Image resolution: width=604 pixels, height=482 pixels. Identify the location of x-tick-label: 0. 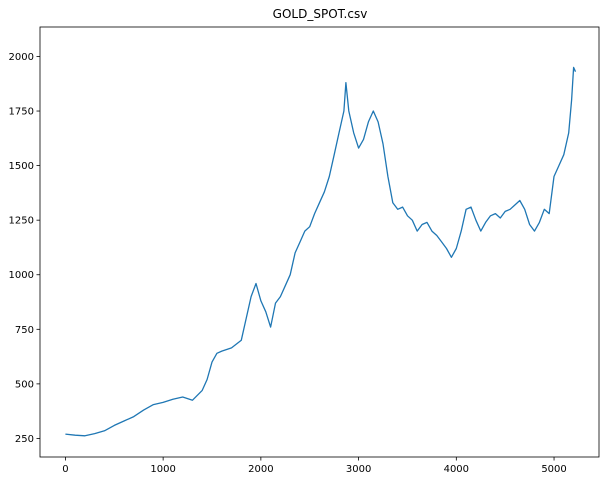
(65, 469).